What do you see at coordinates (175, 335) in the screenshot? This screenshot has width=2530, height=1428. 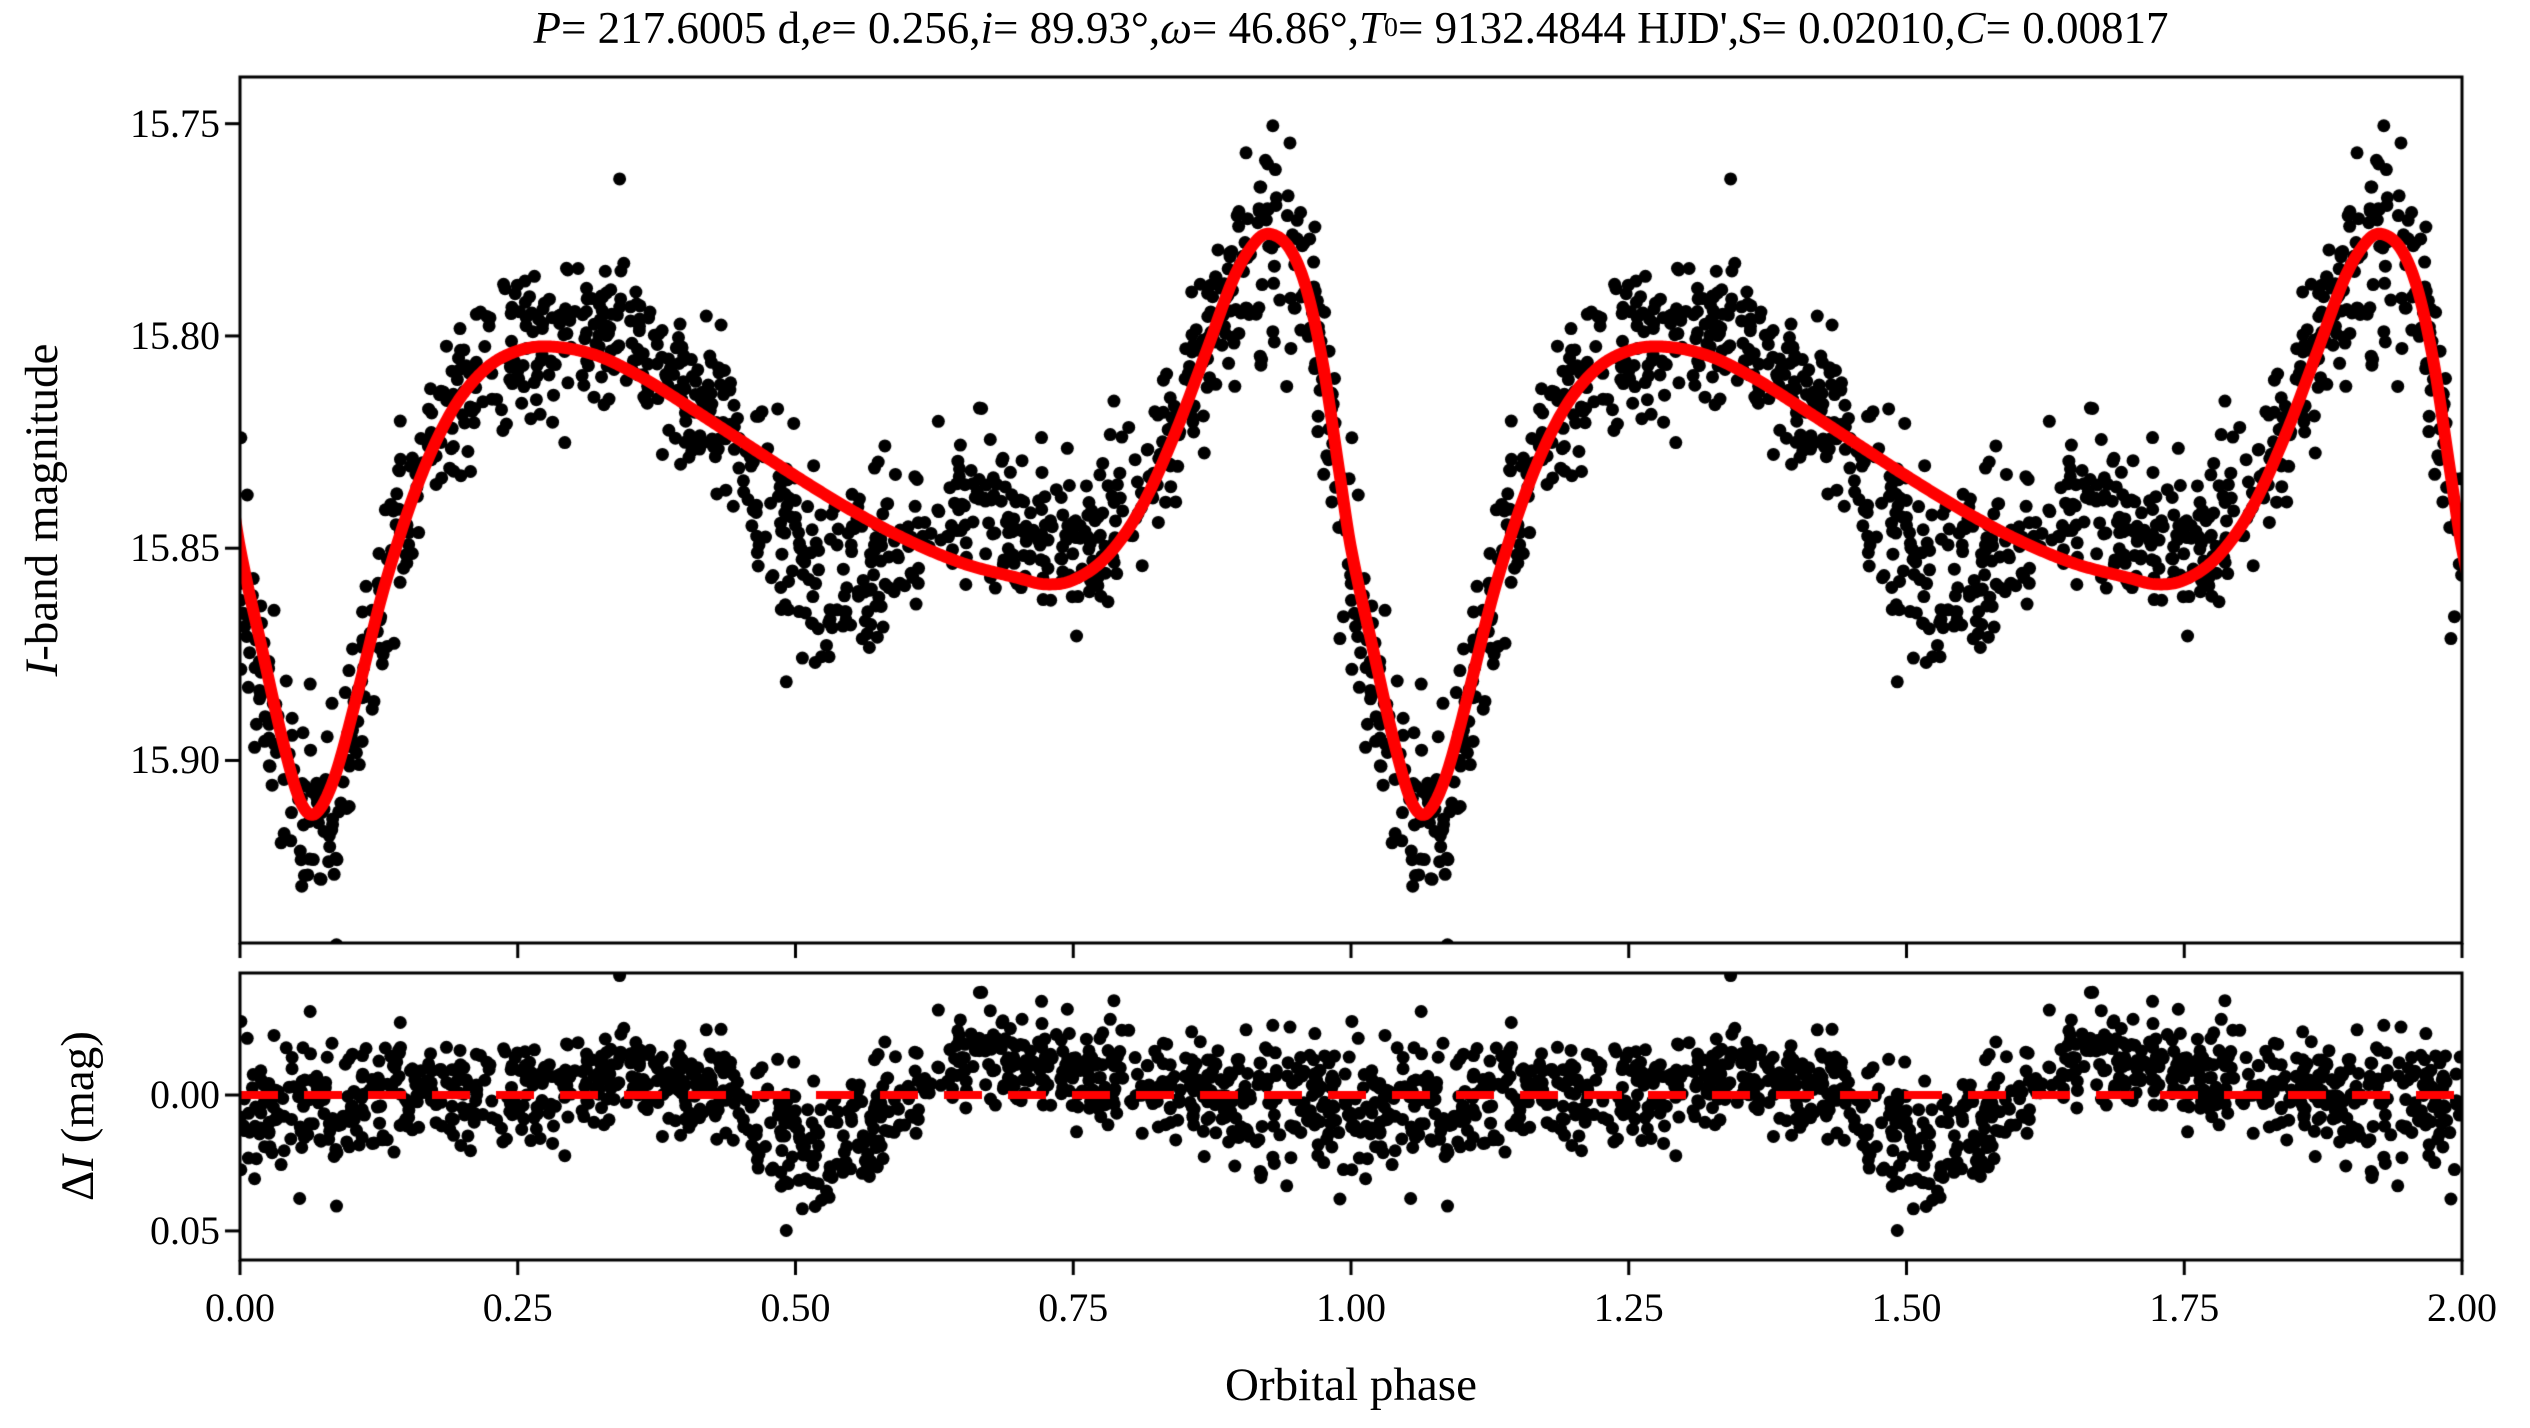 I see `y-tick-label-magnitude: 15.80` at bounding box center [175, 335].